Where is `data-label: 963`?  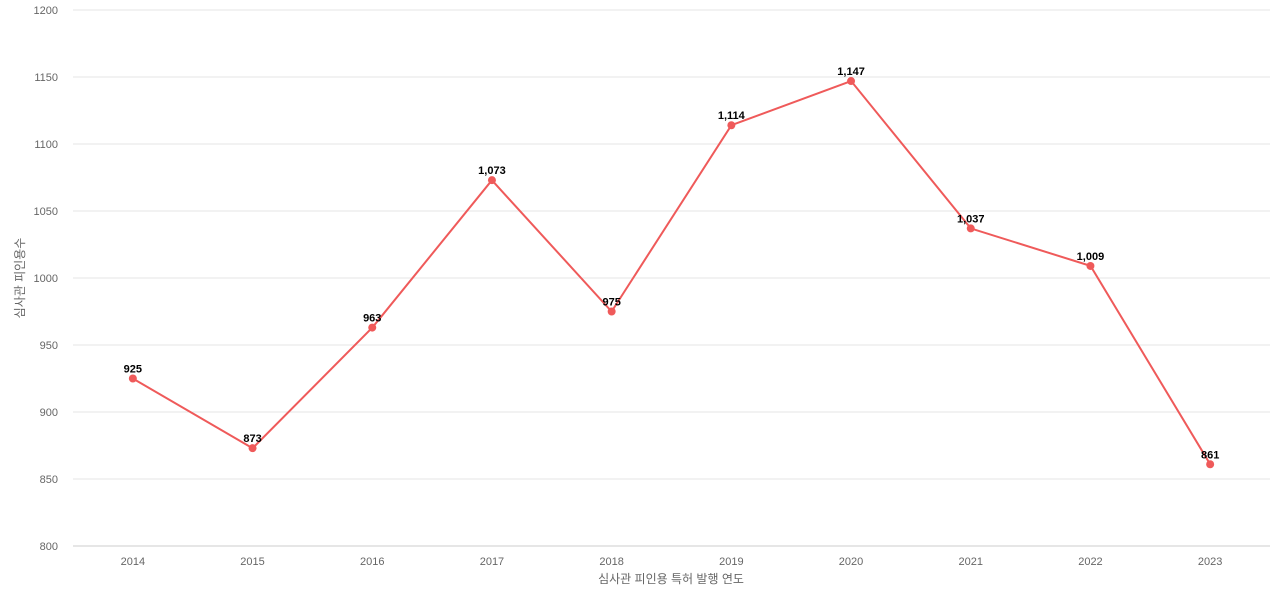
data-label: 963 is located at coordinates (372, 319).